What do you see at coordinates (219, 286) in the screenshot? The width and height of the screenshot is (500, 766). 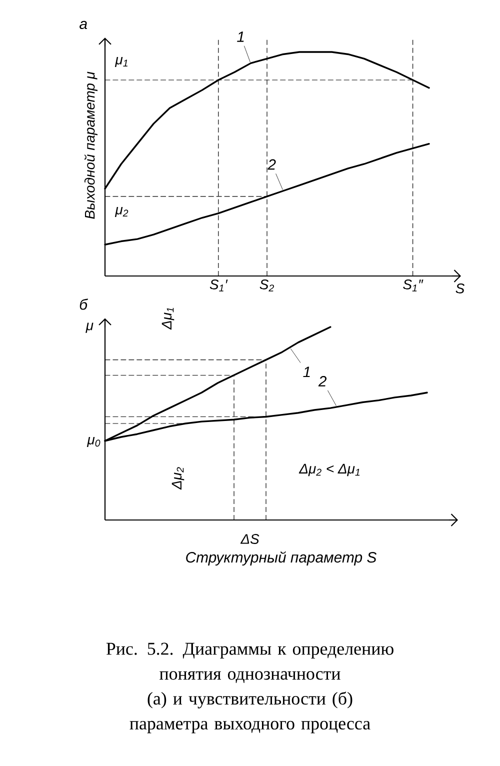 I see `x-tick-label: S$_{1}$′` at bounding box center [219, 286].